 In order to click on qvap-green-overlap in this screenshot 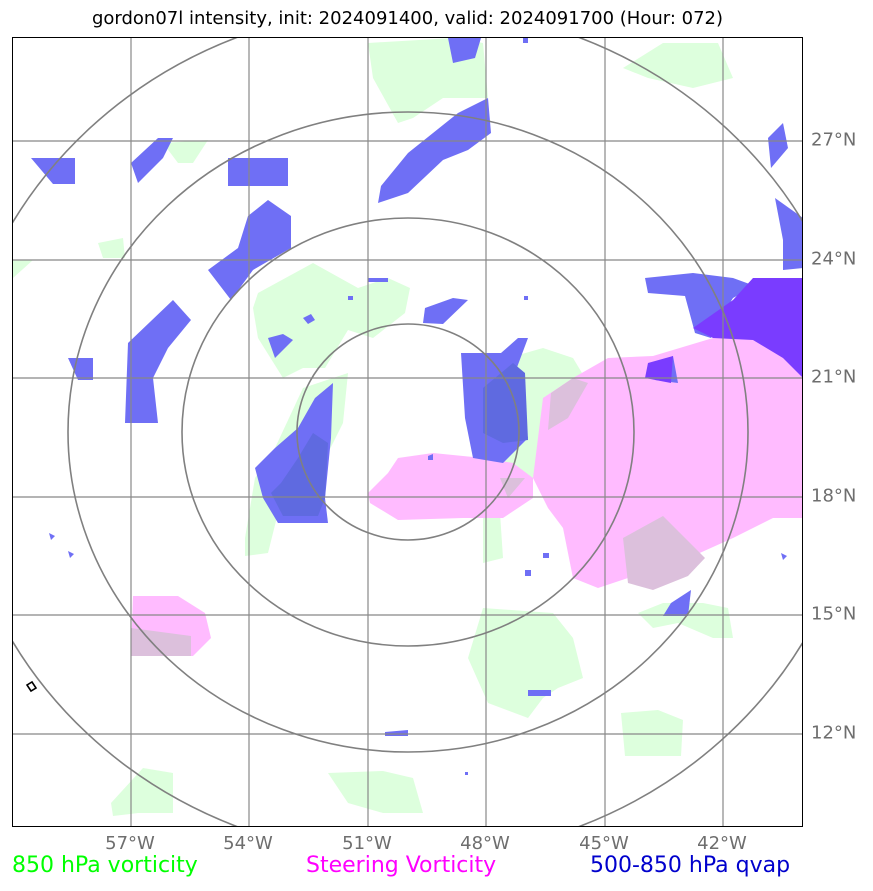, I will do `click(399, 439)`.